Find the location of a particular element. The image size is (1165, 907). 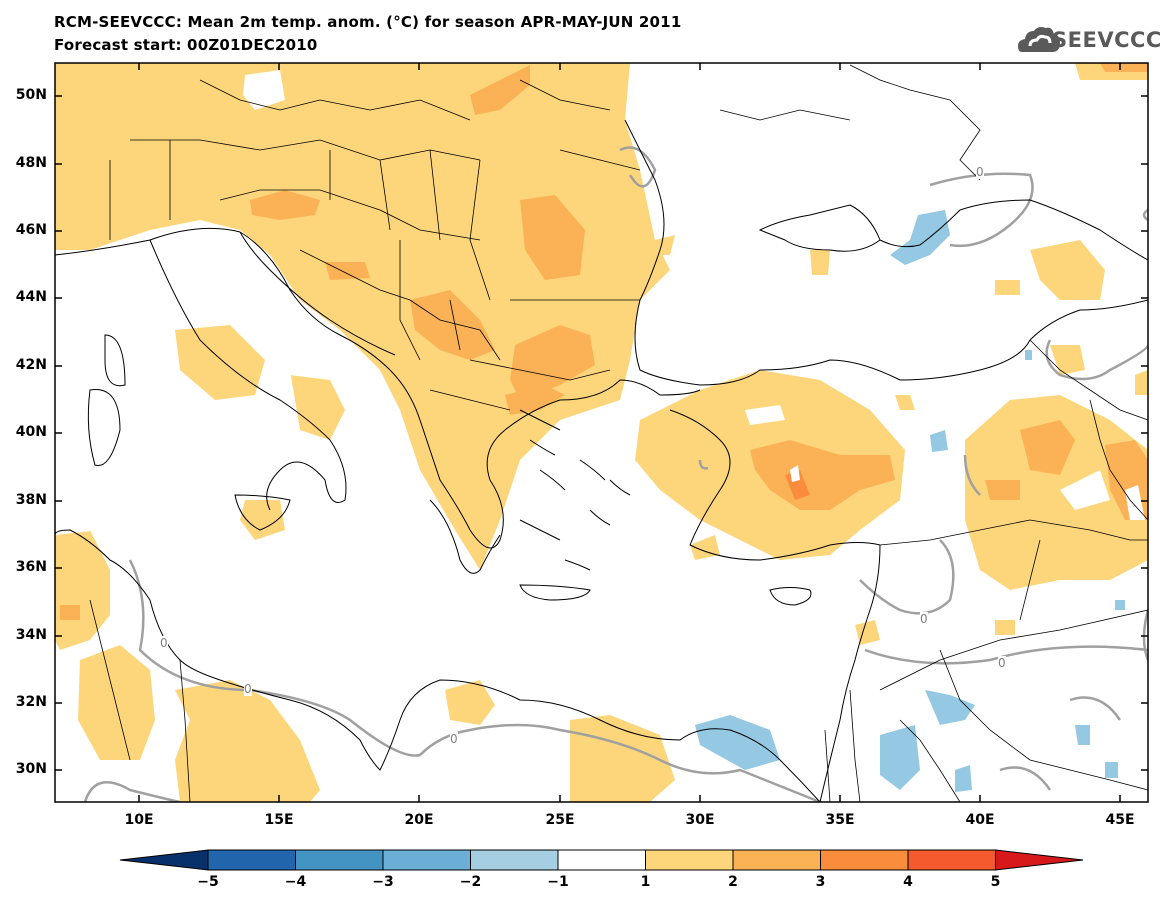

lon-label: 25E is located at coordinates (560, 820).